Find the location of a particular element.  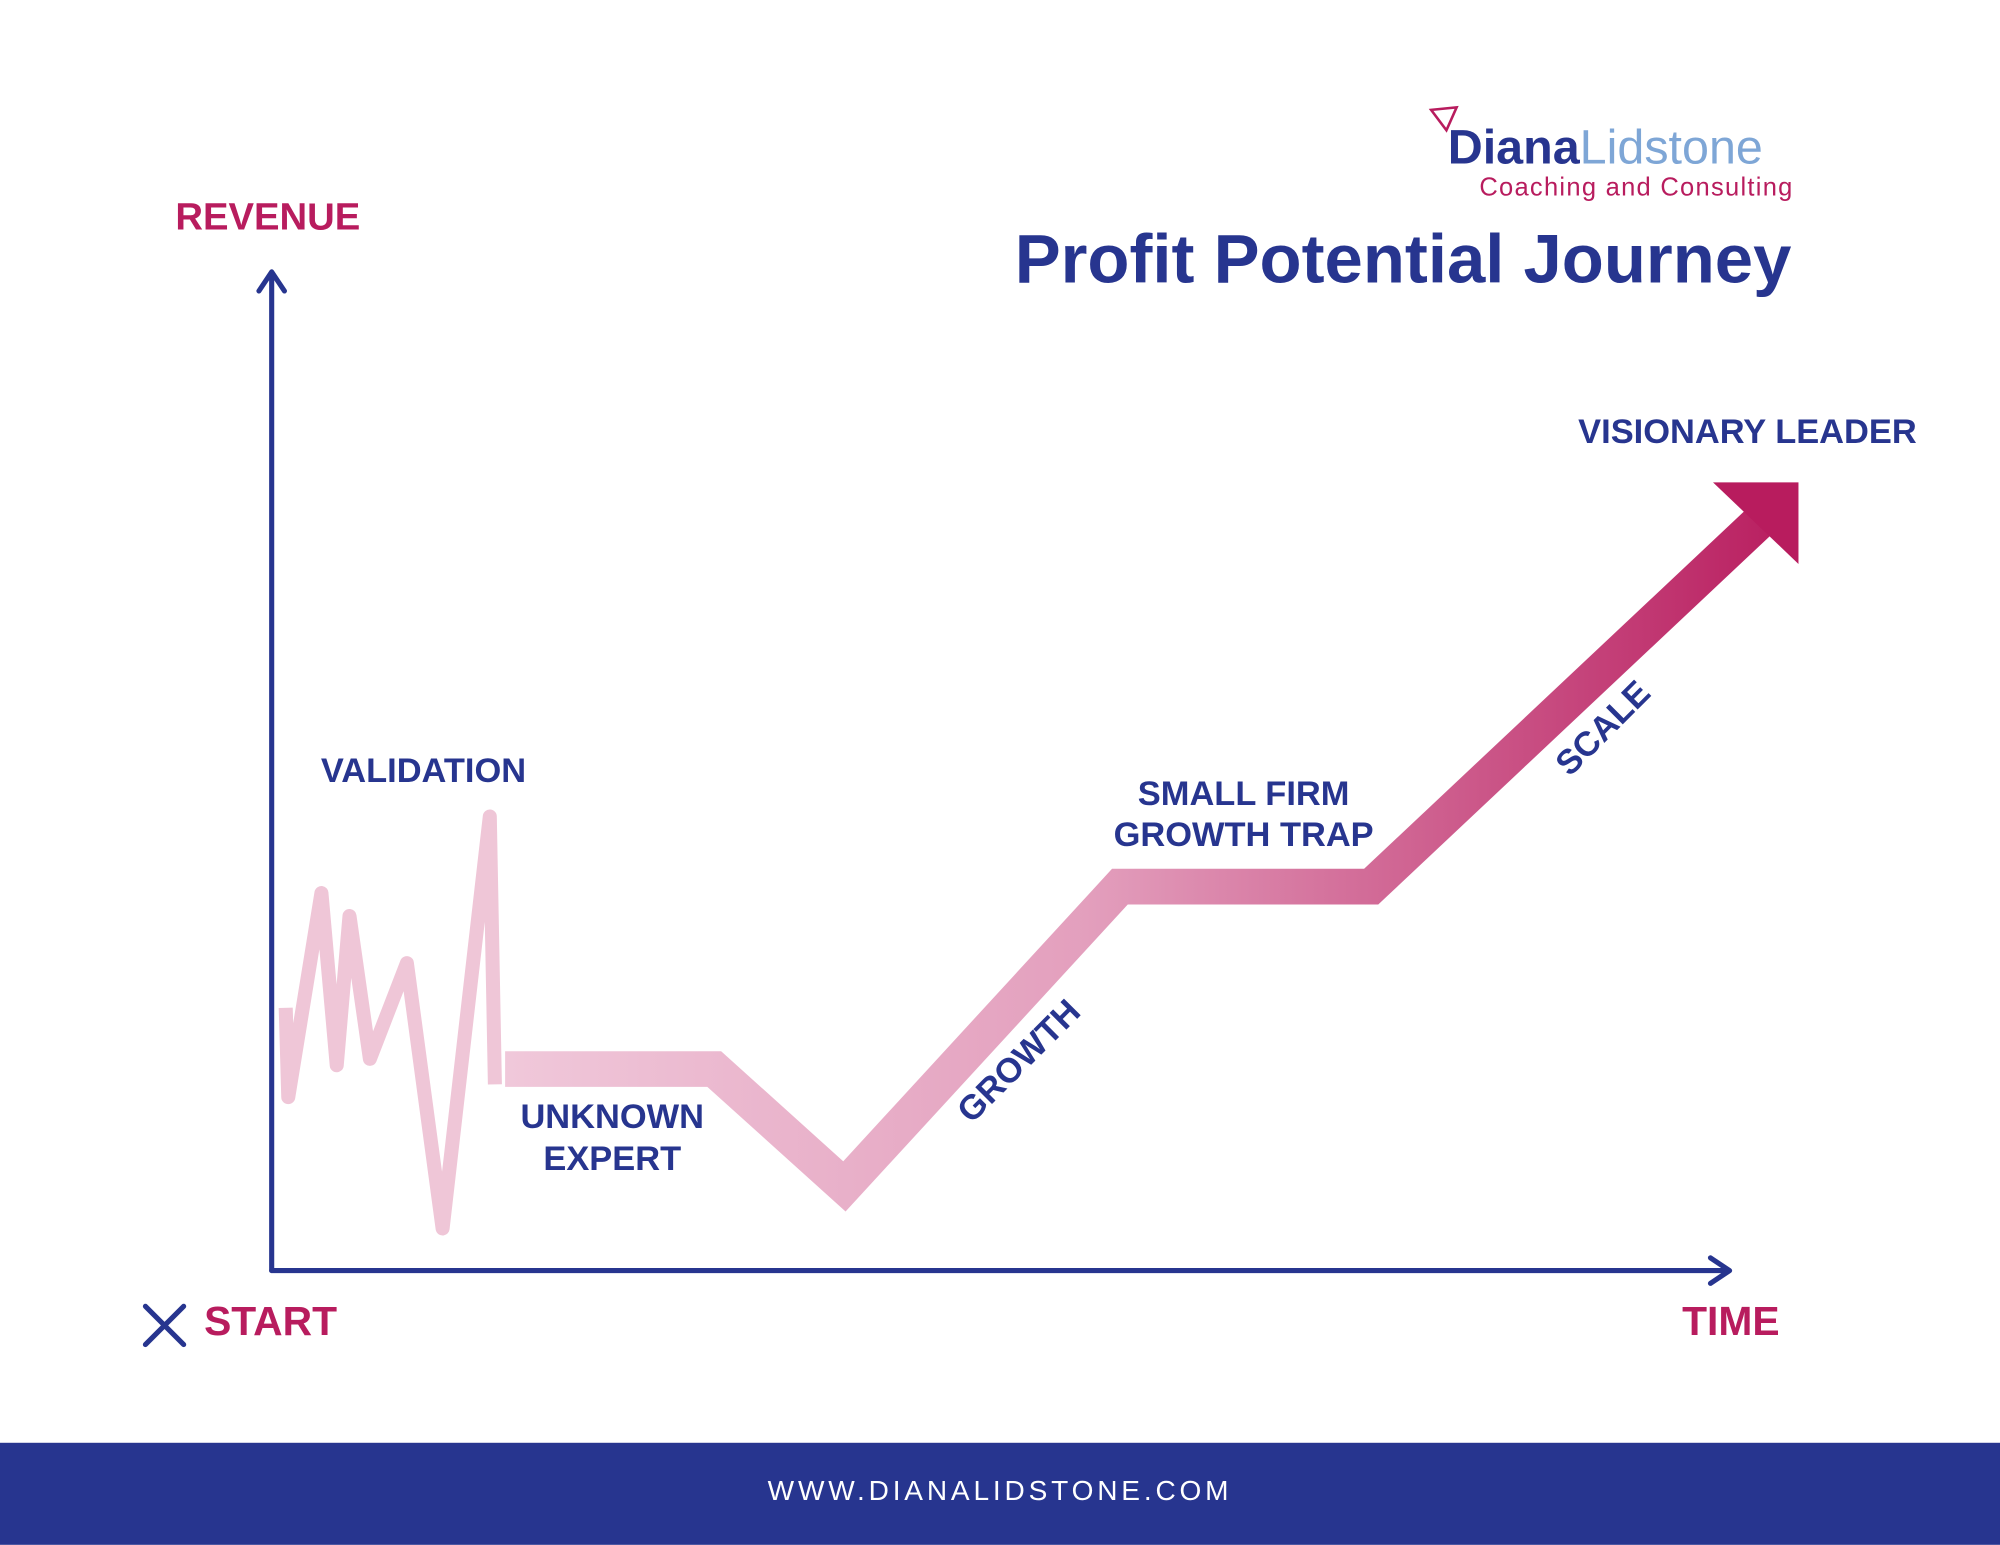

validation-label: VALIDATION is located at coordinates (423, 771).